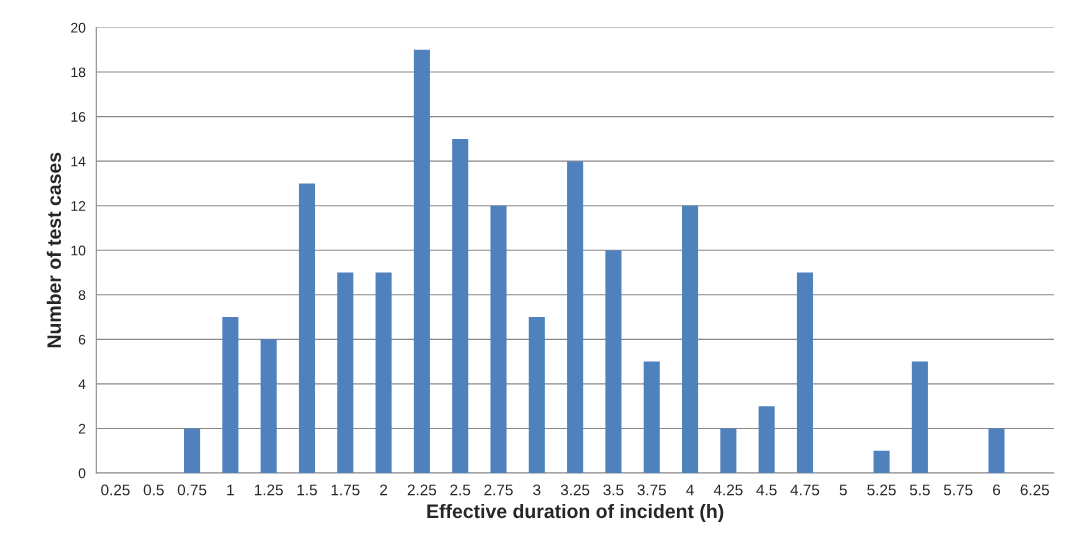 The height and width of the screenshot is (550, 1070). What do you see at coordinates (728, 490) in the screenshot?
I see `x-tick-label: 4.25` at bounding box center [728, 490].